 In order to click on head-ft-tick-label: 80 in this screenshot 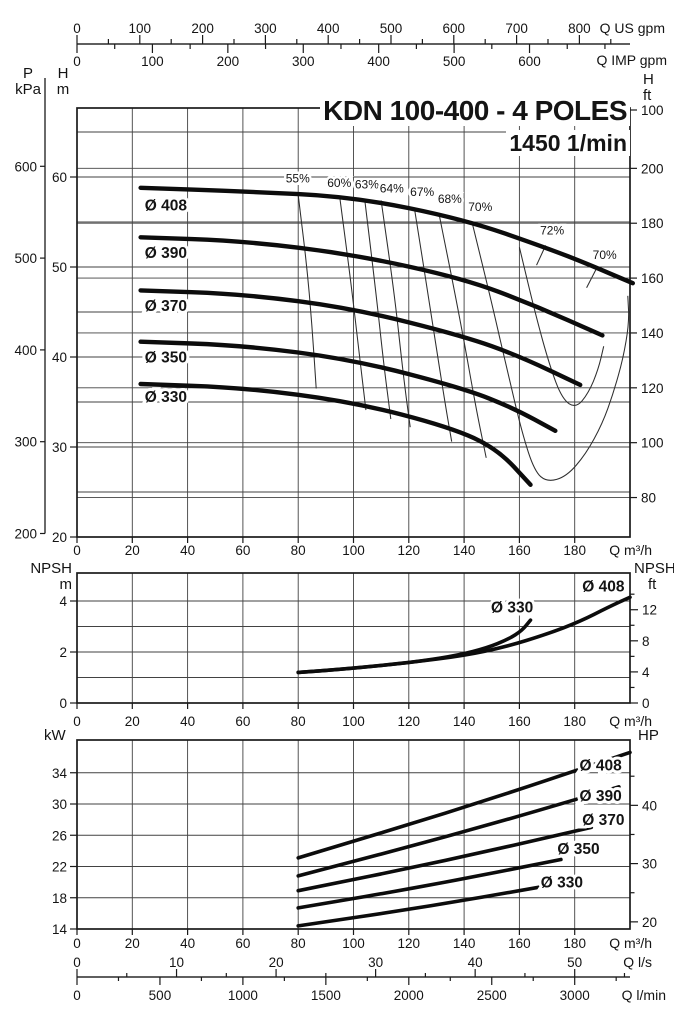, I will do `click(648, 498)`.